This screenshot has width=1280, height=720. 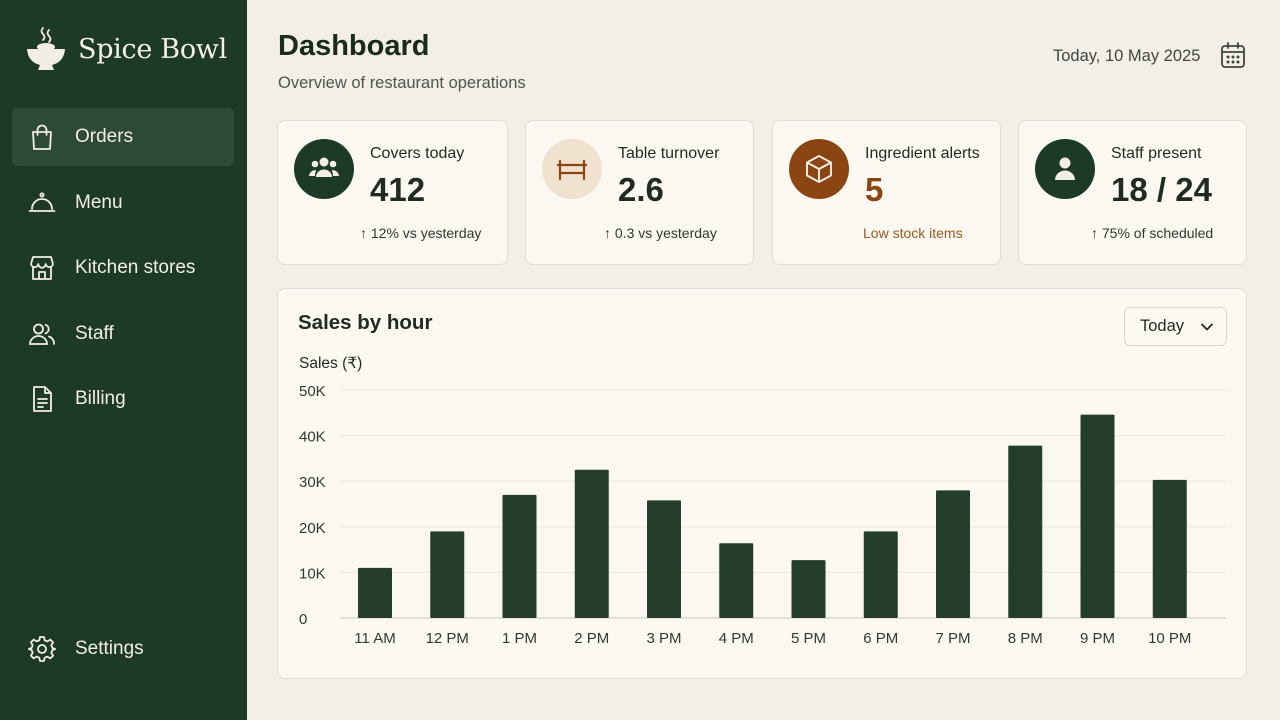 I want to click on x-tick-label: 2 PM, so click(x=591, y=638).